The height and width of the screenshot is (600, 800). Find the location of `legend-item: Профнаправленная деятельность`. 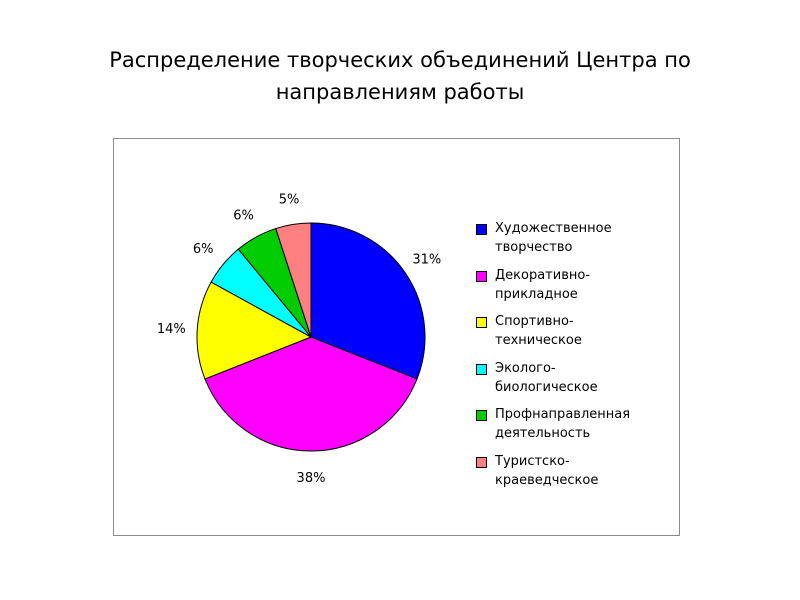

legend-item: Профнаправленная деятельность is located at coordinates (576, 428).